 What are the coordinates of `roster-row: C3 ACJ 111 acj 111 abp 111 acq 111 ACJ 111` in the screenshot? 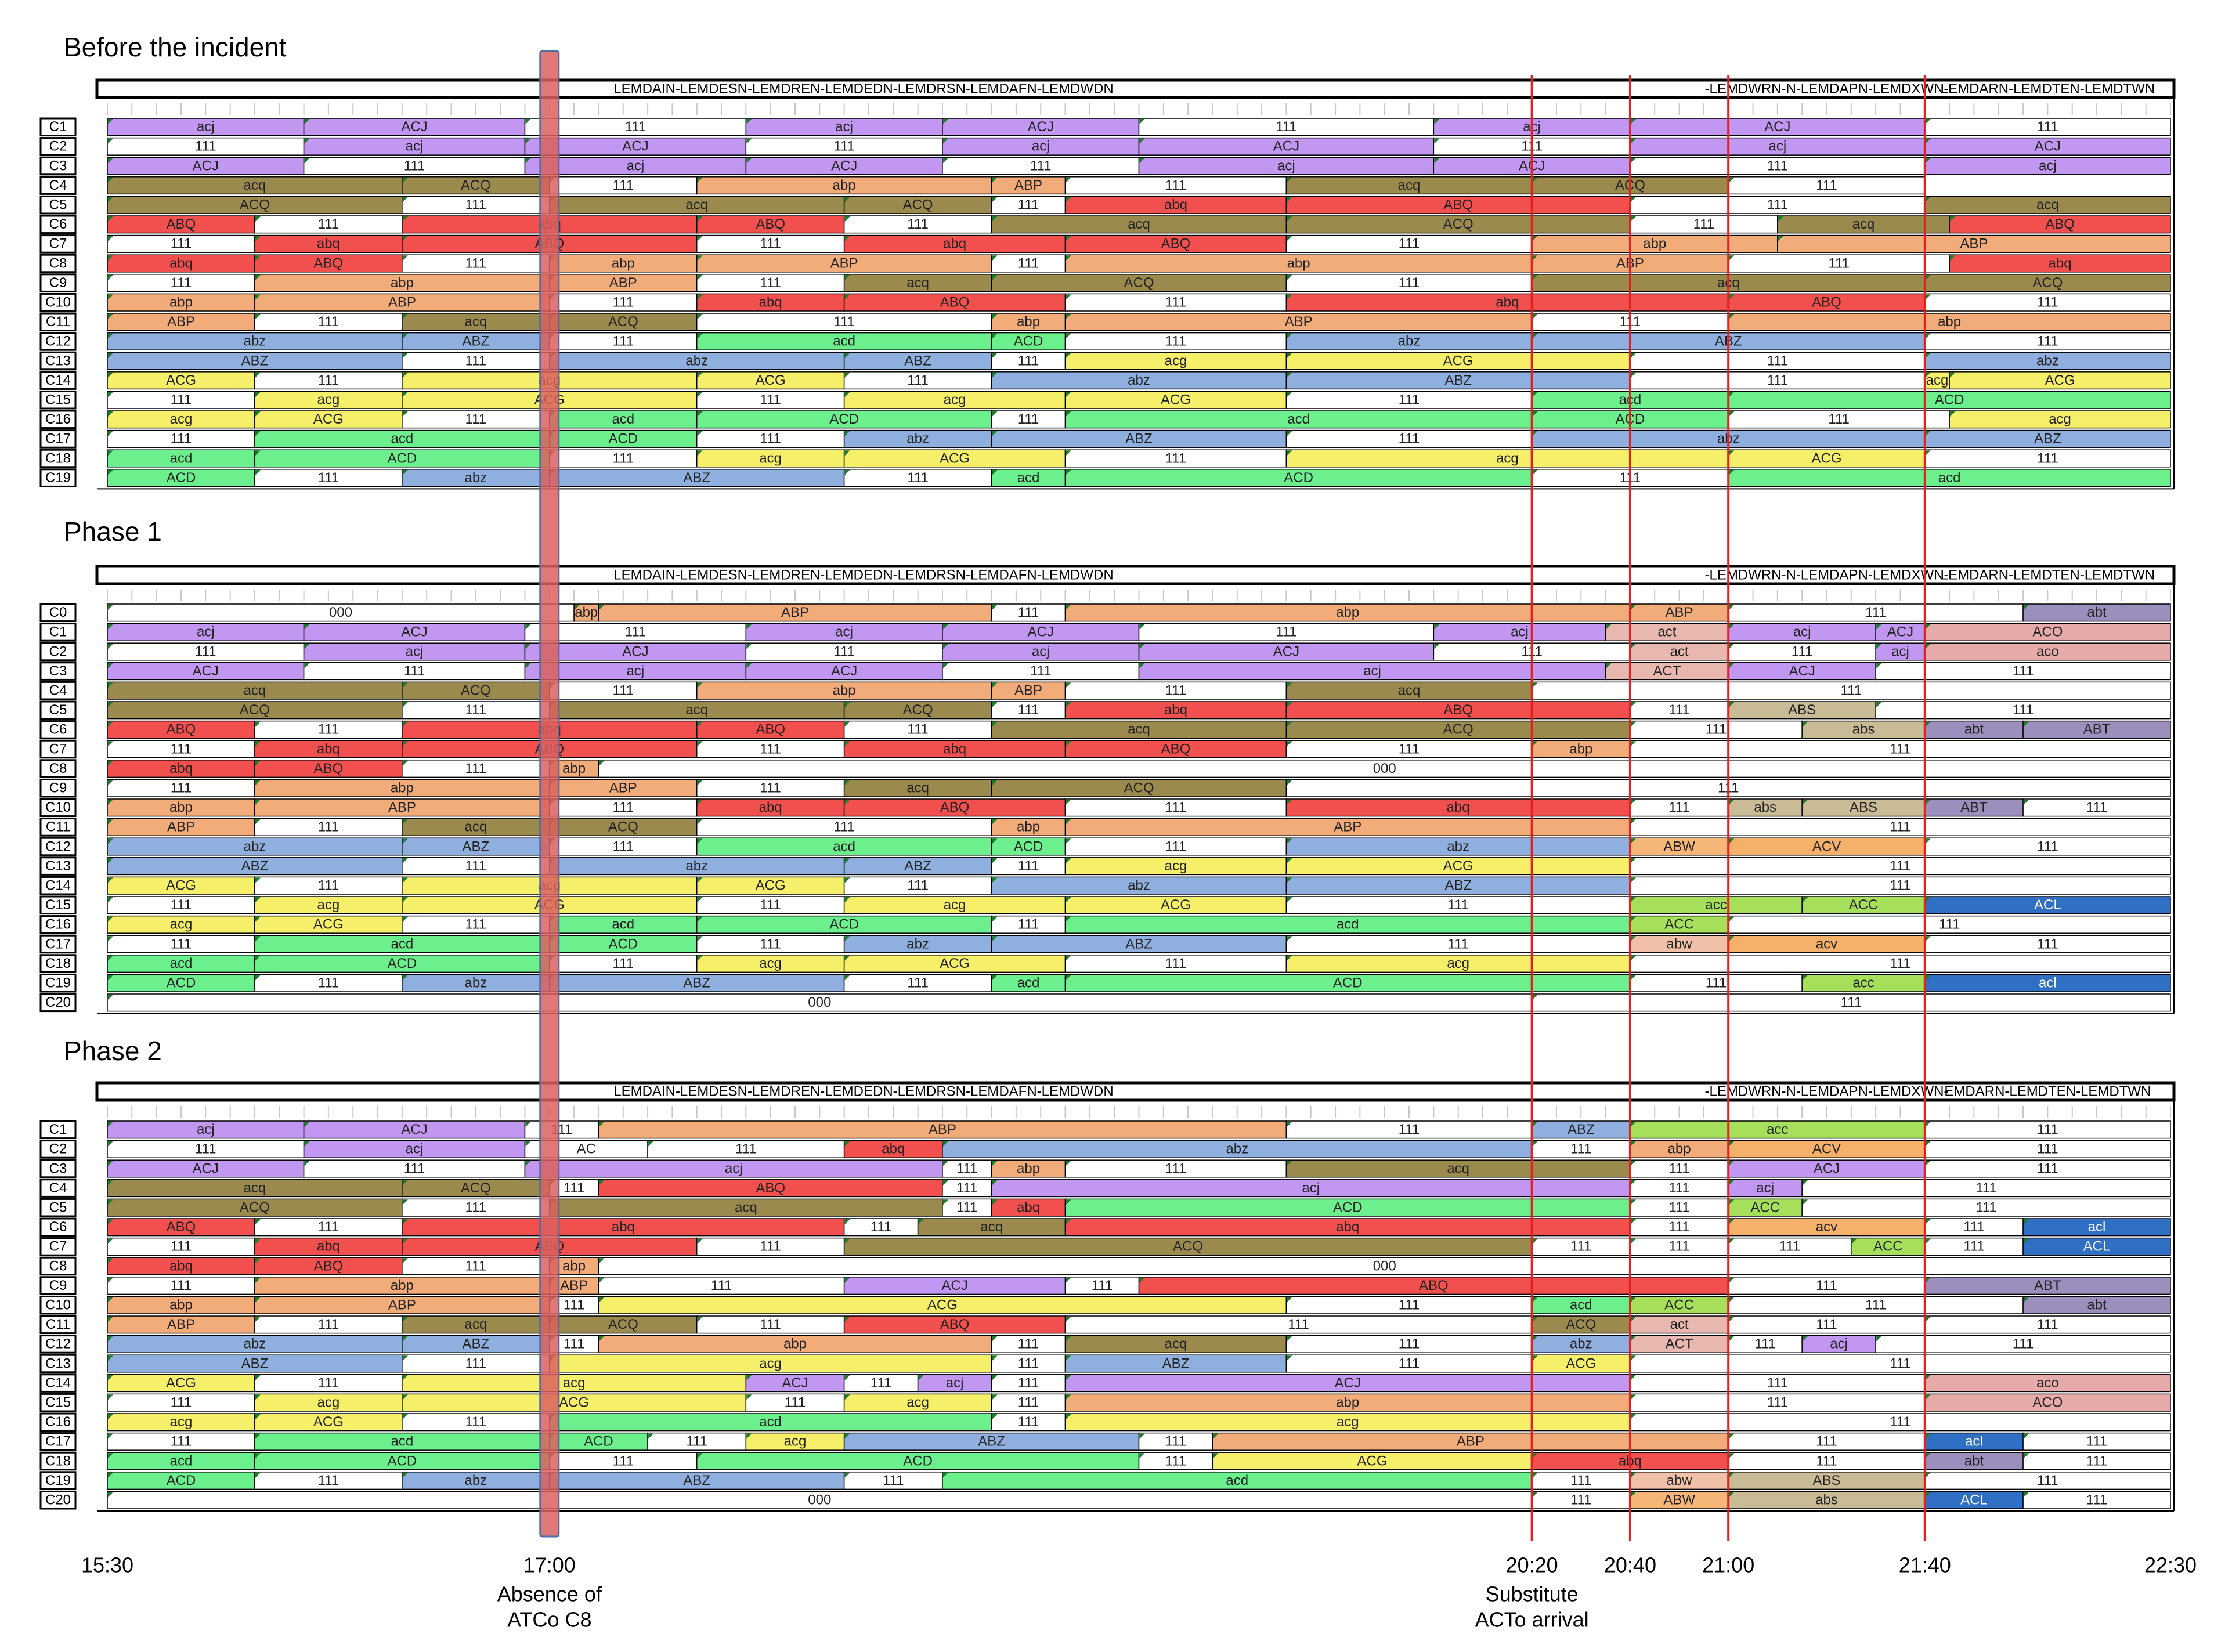 It's located at (1105, 1169).